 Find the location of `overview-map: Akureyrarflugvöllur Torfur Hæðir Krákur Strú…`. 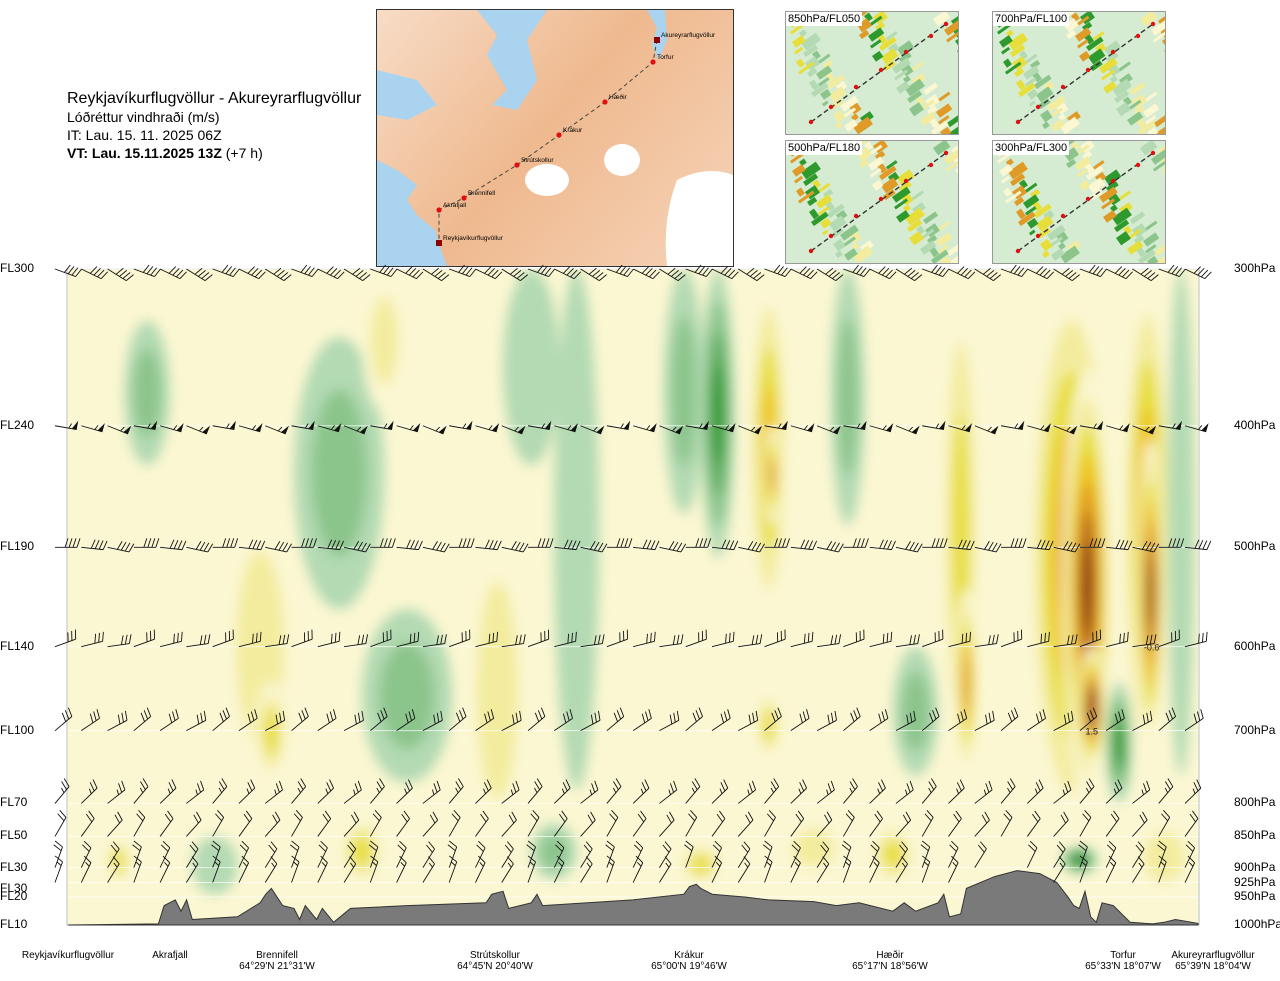

overview-map: Akureyrarflugvöllur Torfur Hæðir Krákur Strú… is located at coordinates (555, 138).